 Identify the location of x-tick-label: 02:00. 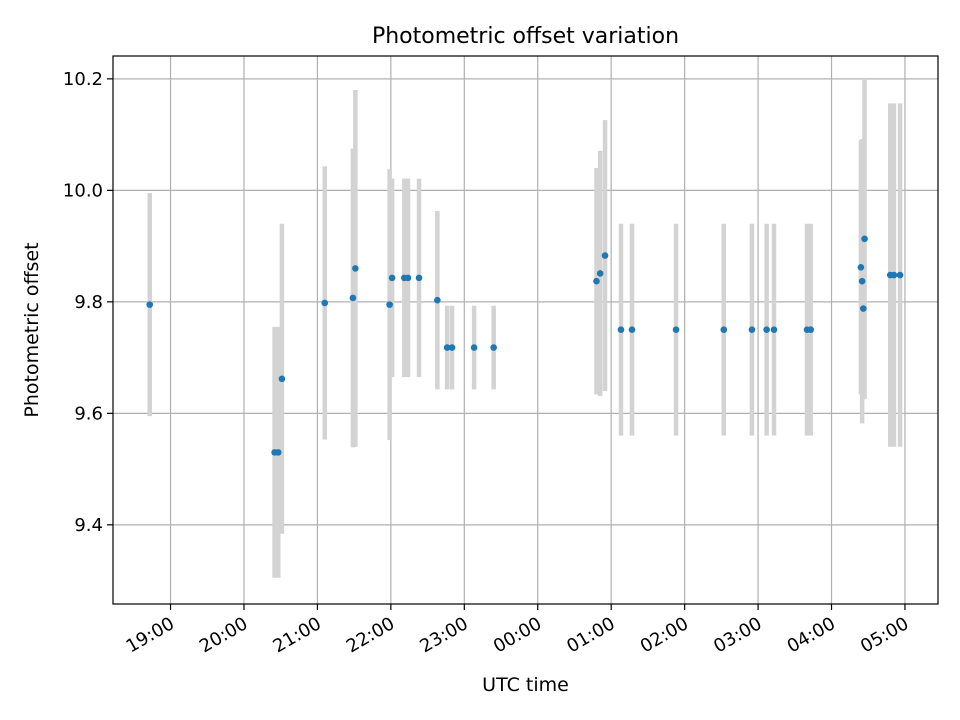
(664, 635).